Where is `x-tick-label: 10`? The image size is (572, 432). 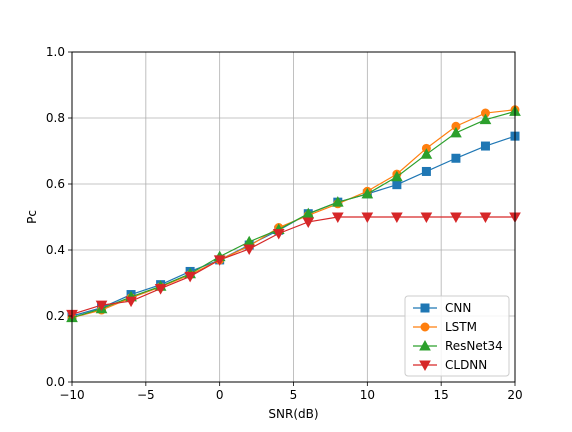 x-tick-label: 10 is located at coordinates (367, 395).